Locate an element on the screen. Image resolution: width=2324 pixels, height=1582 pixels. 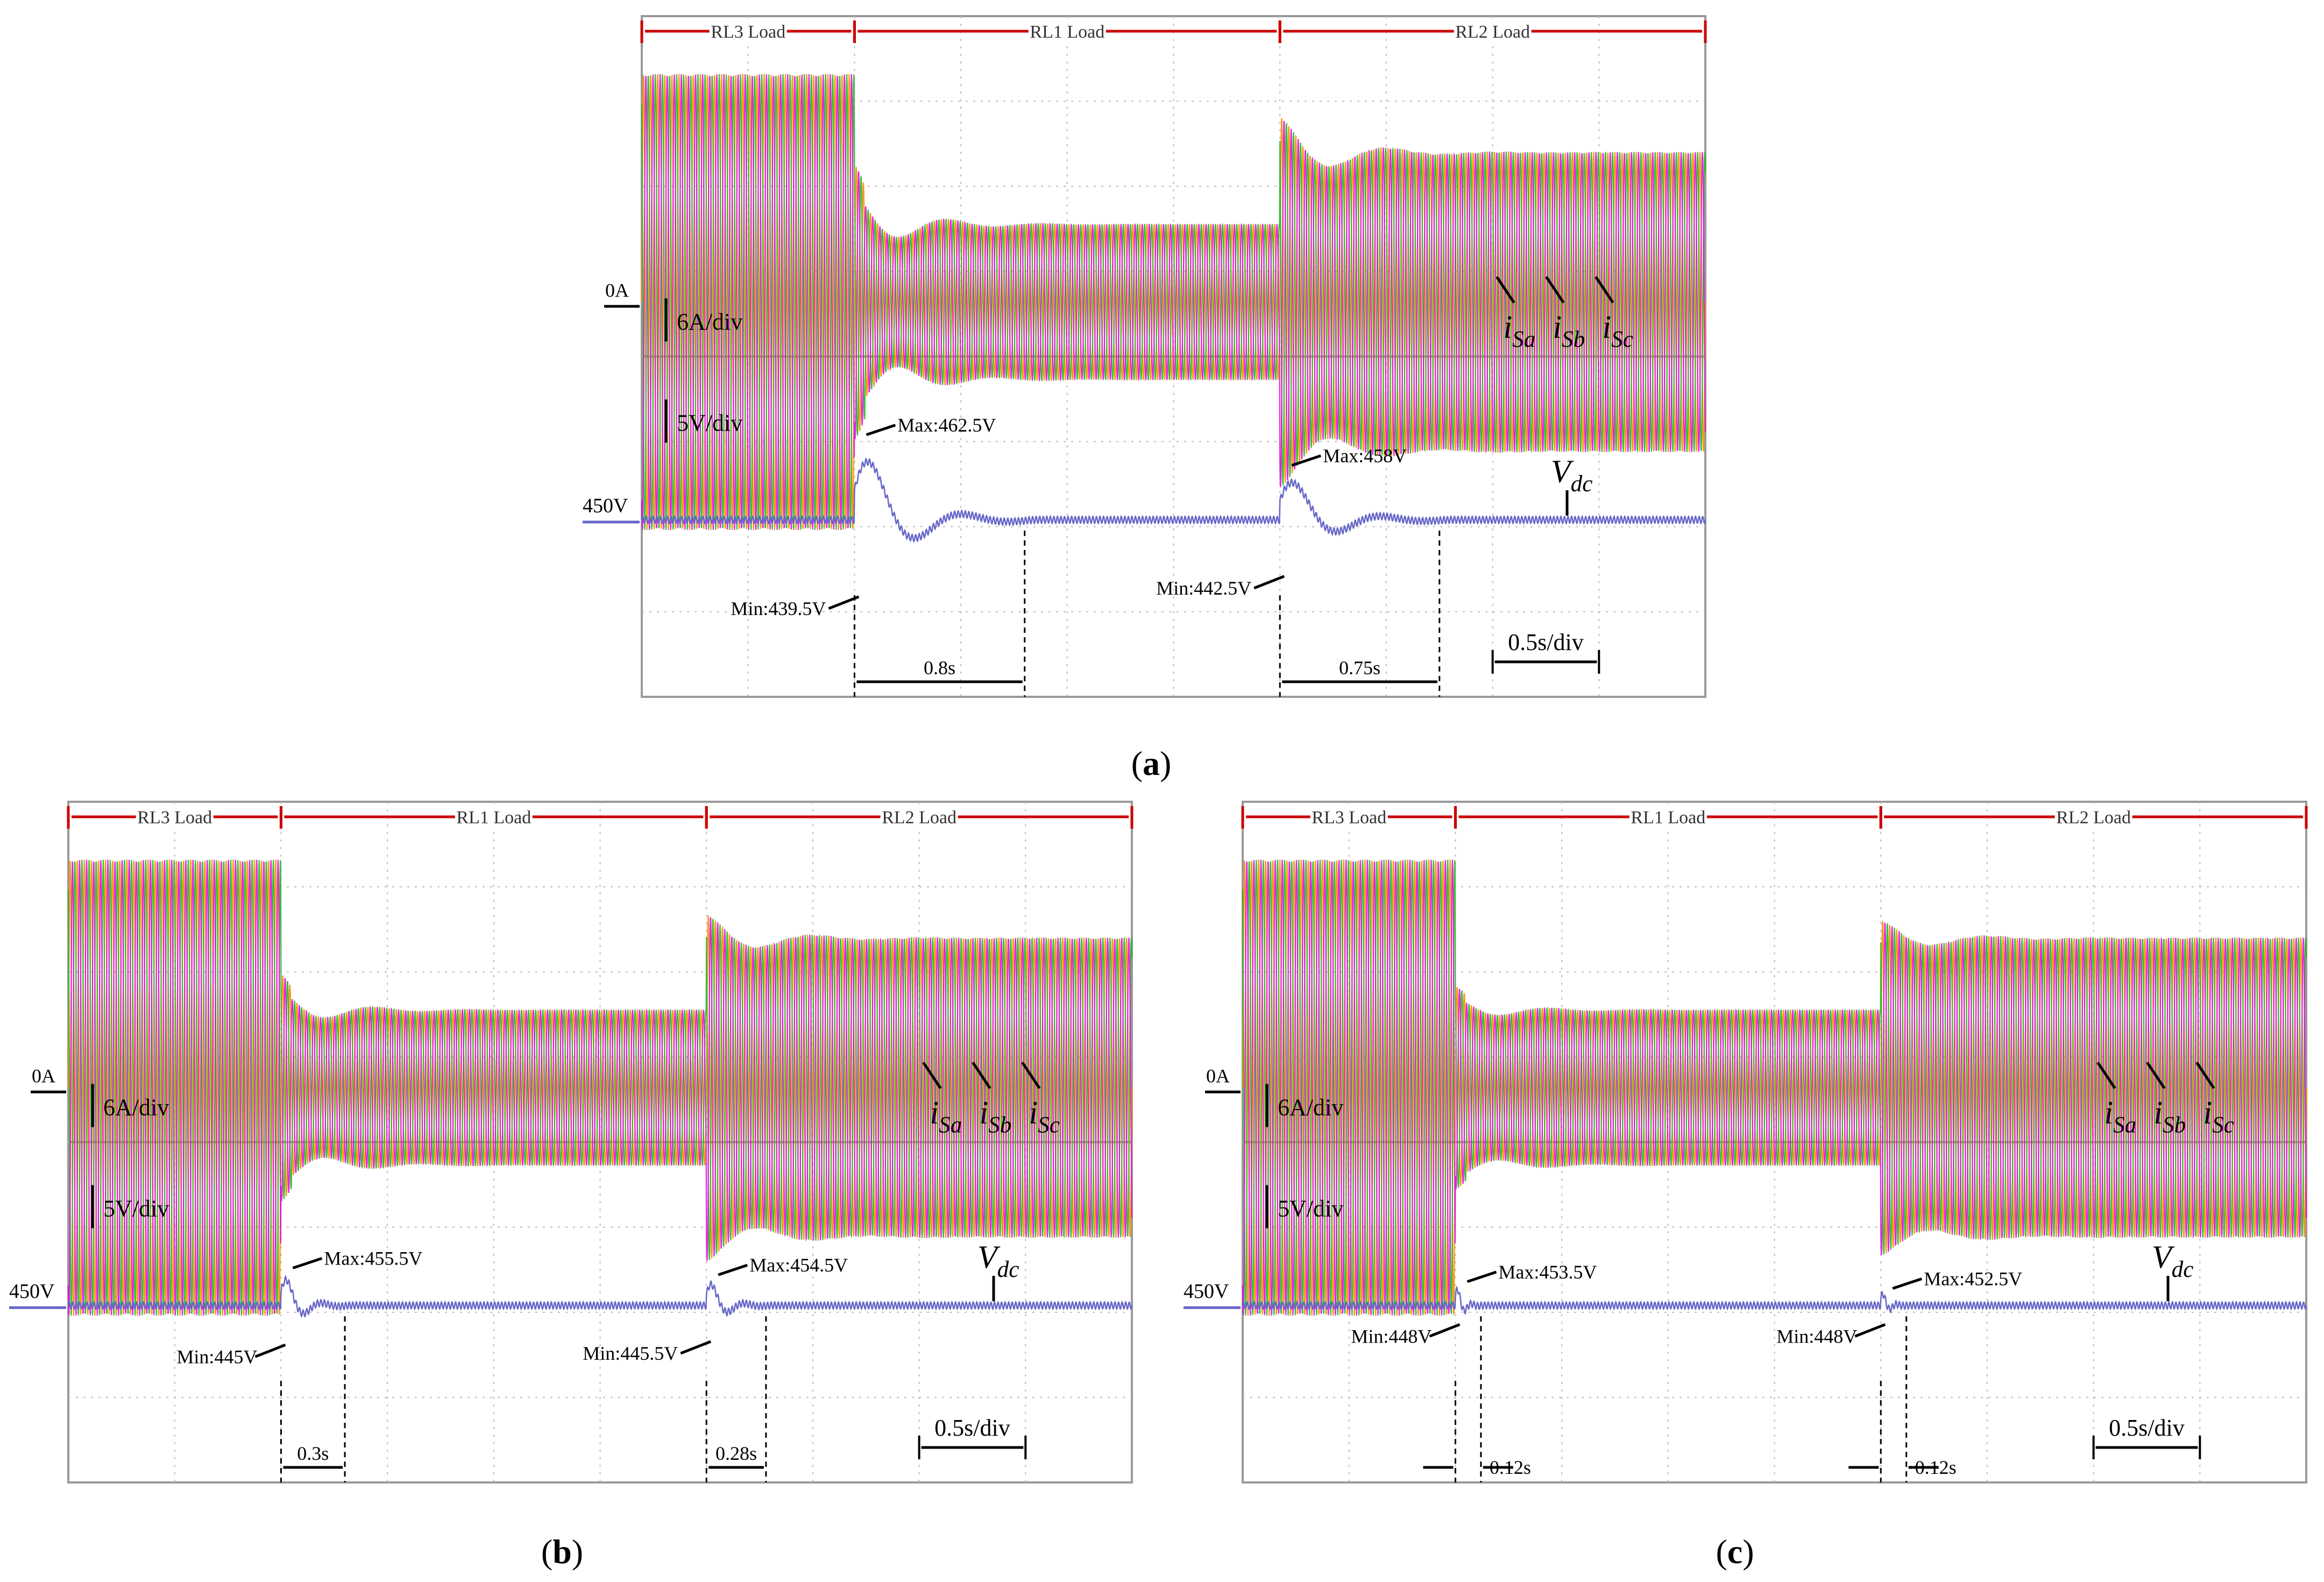
caption-letter: a is located at coordinates (1151, 763).